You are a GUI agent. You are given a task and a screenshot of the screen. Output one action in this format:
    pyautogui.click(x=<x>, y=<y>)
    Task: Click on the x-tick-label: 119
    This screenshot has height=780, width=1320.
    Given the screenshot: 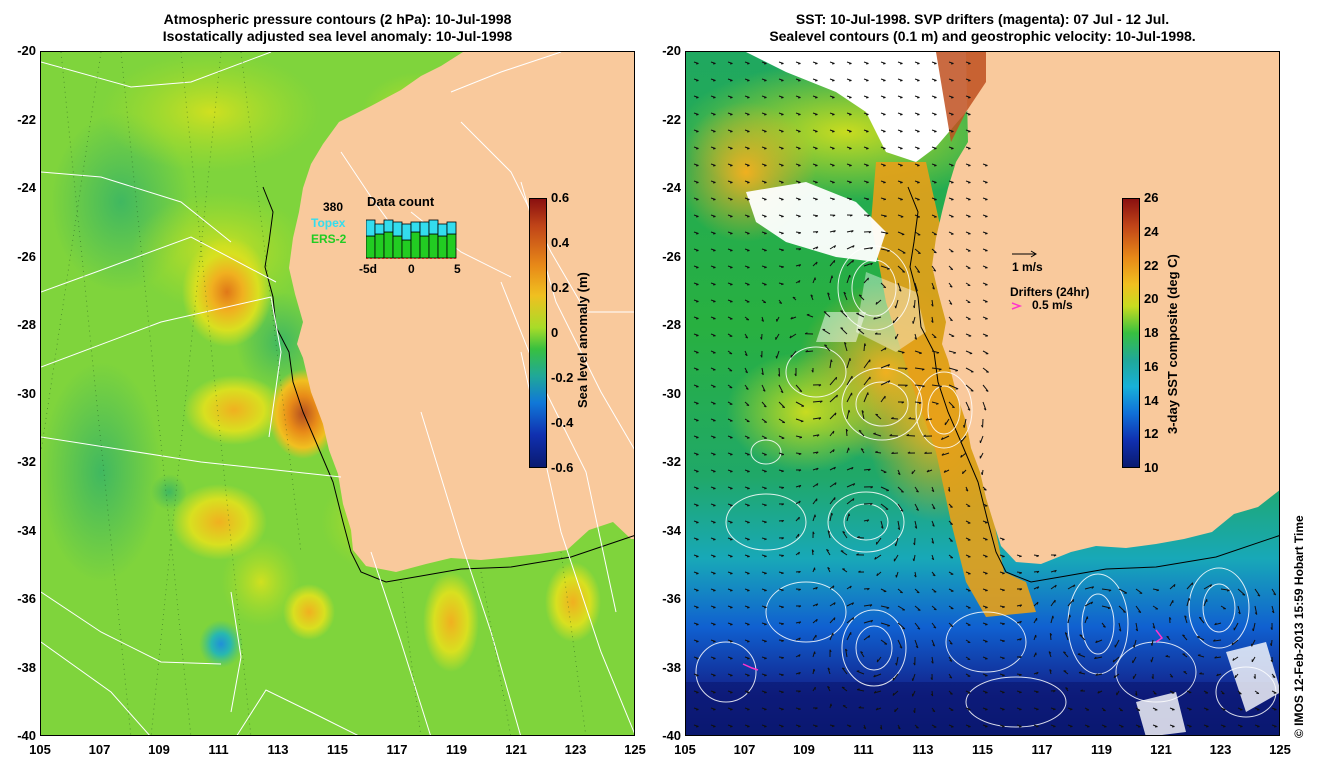 What is the action you would take?
    pyautogui.click(x=1101, y=749)
    